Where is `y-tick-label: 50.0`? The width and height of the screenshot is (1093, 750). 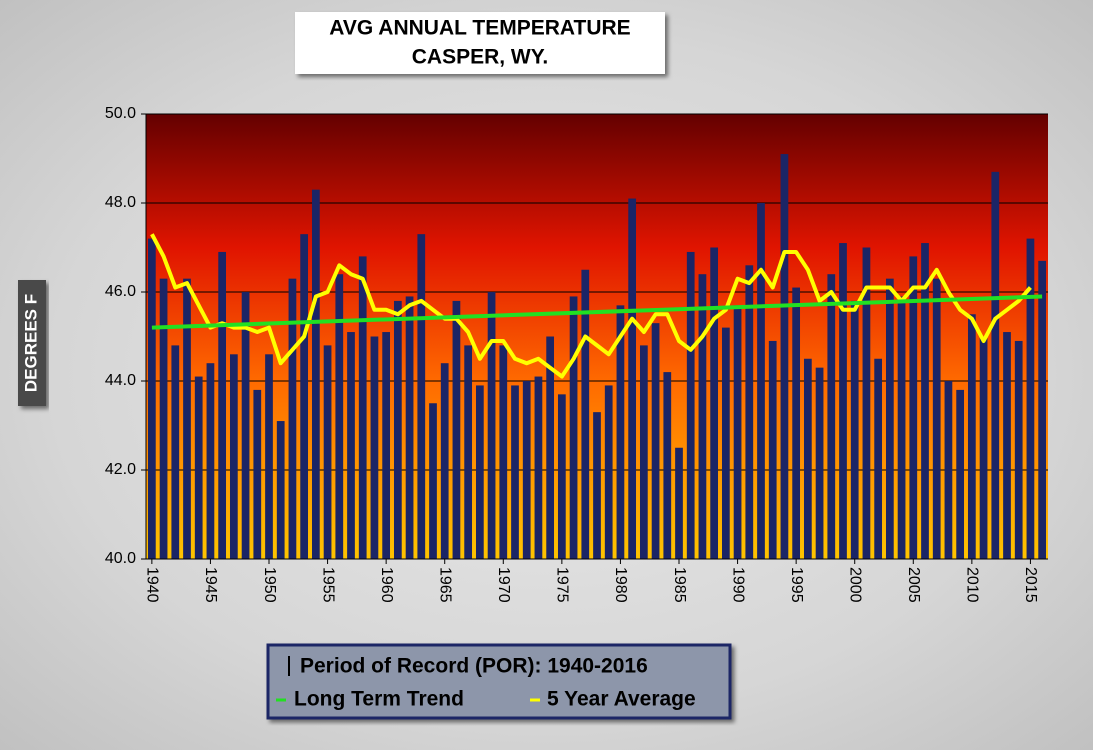
y-tick-label: 50.0 is located at coordinates (120, 113).